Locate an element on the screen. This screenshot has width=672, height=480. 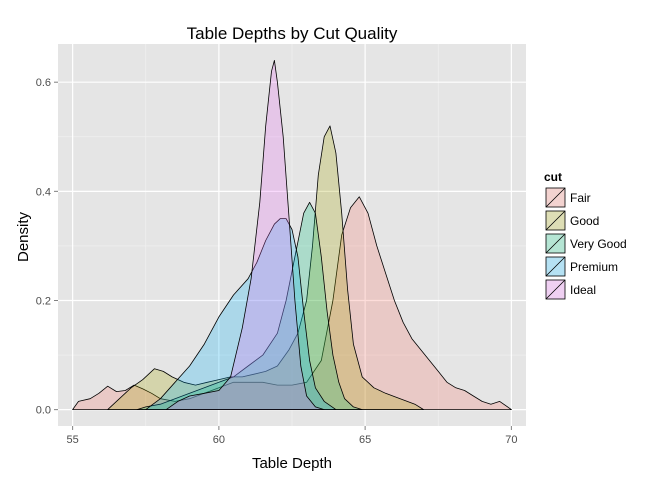
y-tick-label: 0.6 is located at coordinates (43, 83).